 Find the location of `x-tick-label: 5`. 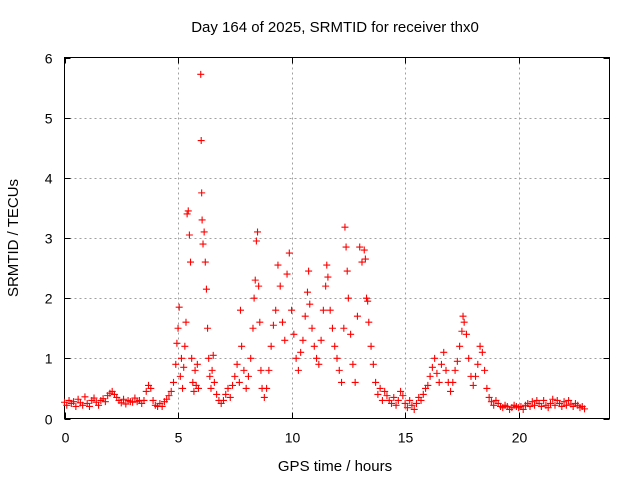

x-tick-label: 5 is located at coordinates (179, 438).